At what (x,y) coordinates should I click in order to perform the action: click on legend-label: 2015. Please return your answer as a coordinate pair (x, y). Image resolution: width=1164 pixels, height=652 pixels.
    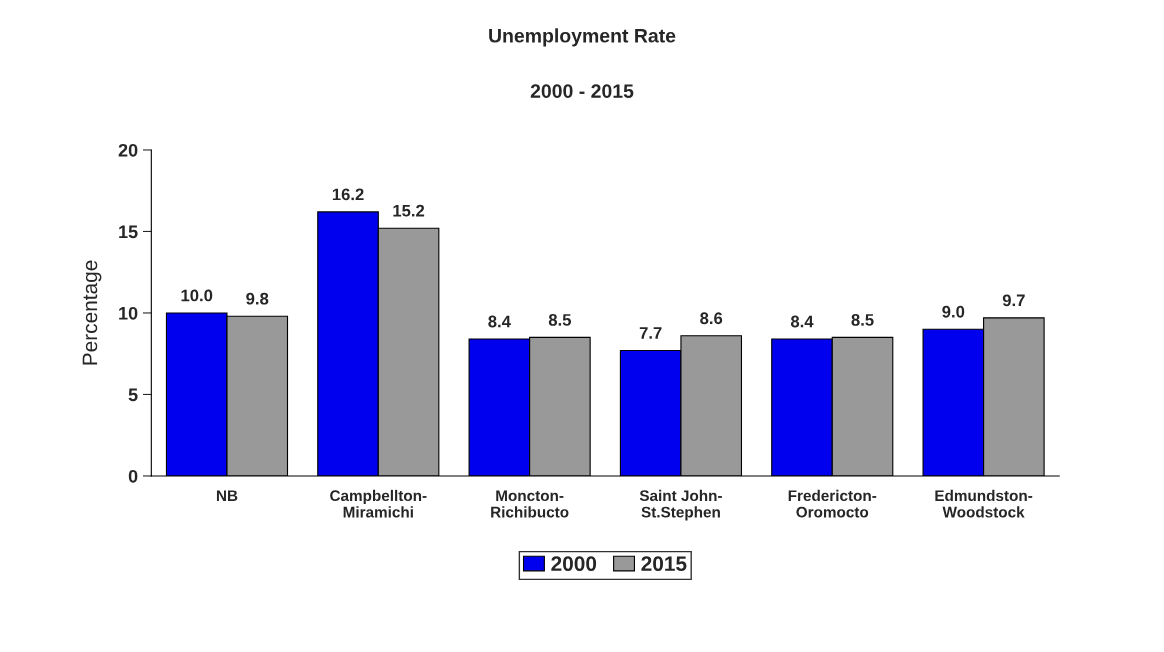
    Looking at the image, I should click on (664, 564).